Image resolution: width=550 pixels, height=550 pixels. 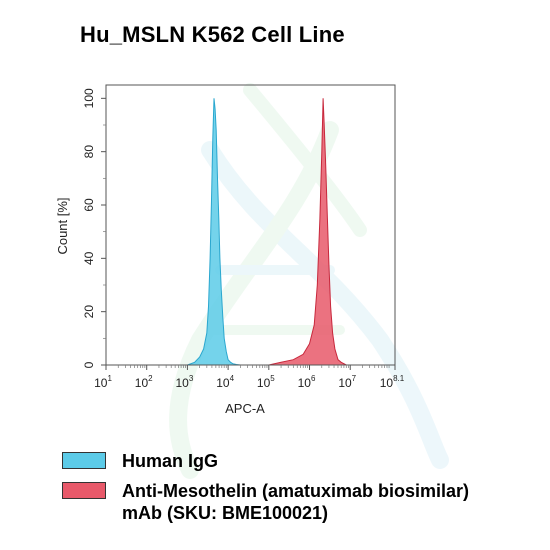 I want to click on x-tick-label: 10⁷, so click(x=347, y=382).